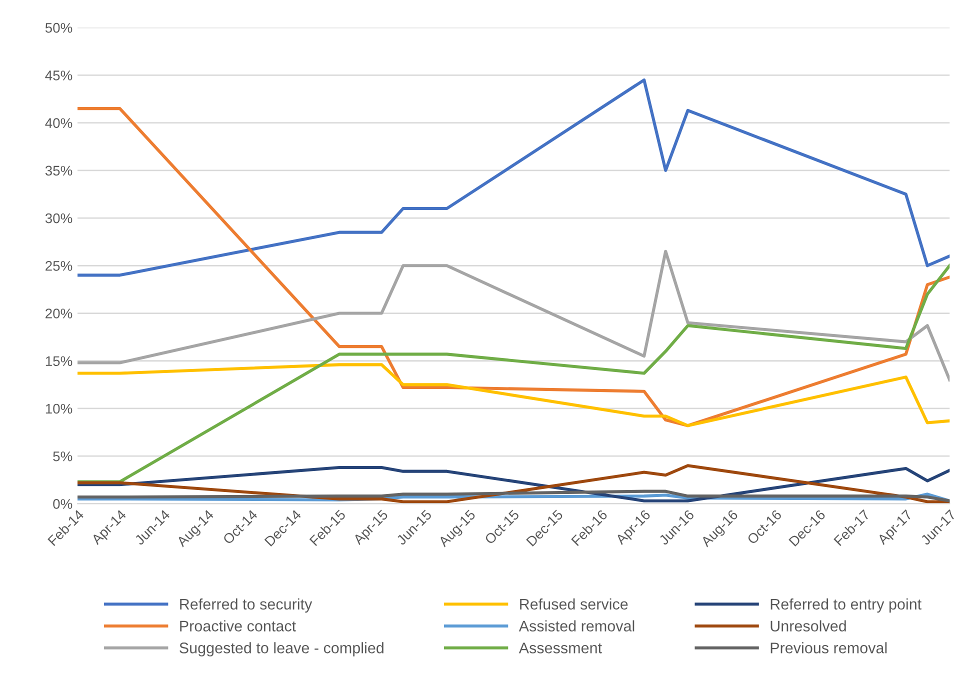 The height and width of the screenshot is (690, 969). Describe the element at coordinates (58, 123) in the screenshot. I see `y-tick-label: 40%` at that location.